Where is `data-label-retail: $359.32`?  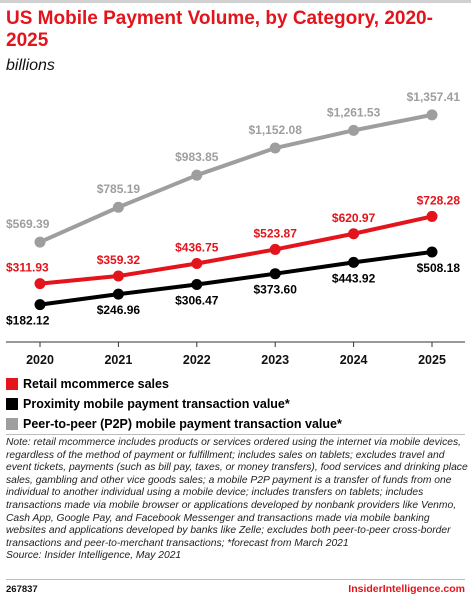 data-label-retail: $359.32 is located at coordinates (119, 260).